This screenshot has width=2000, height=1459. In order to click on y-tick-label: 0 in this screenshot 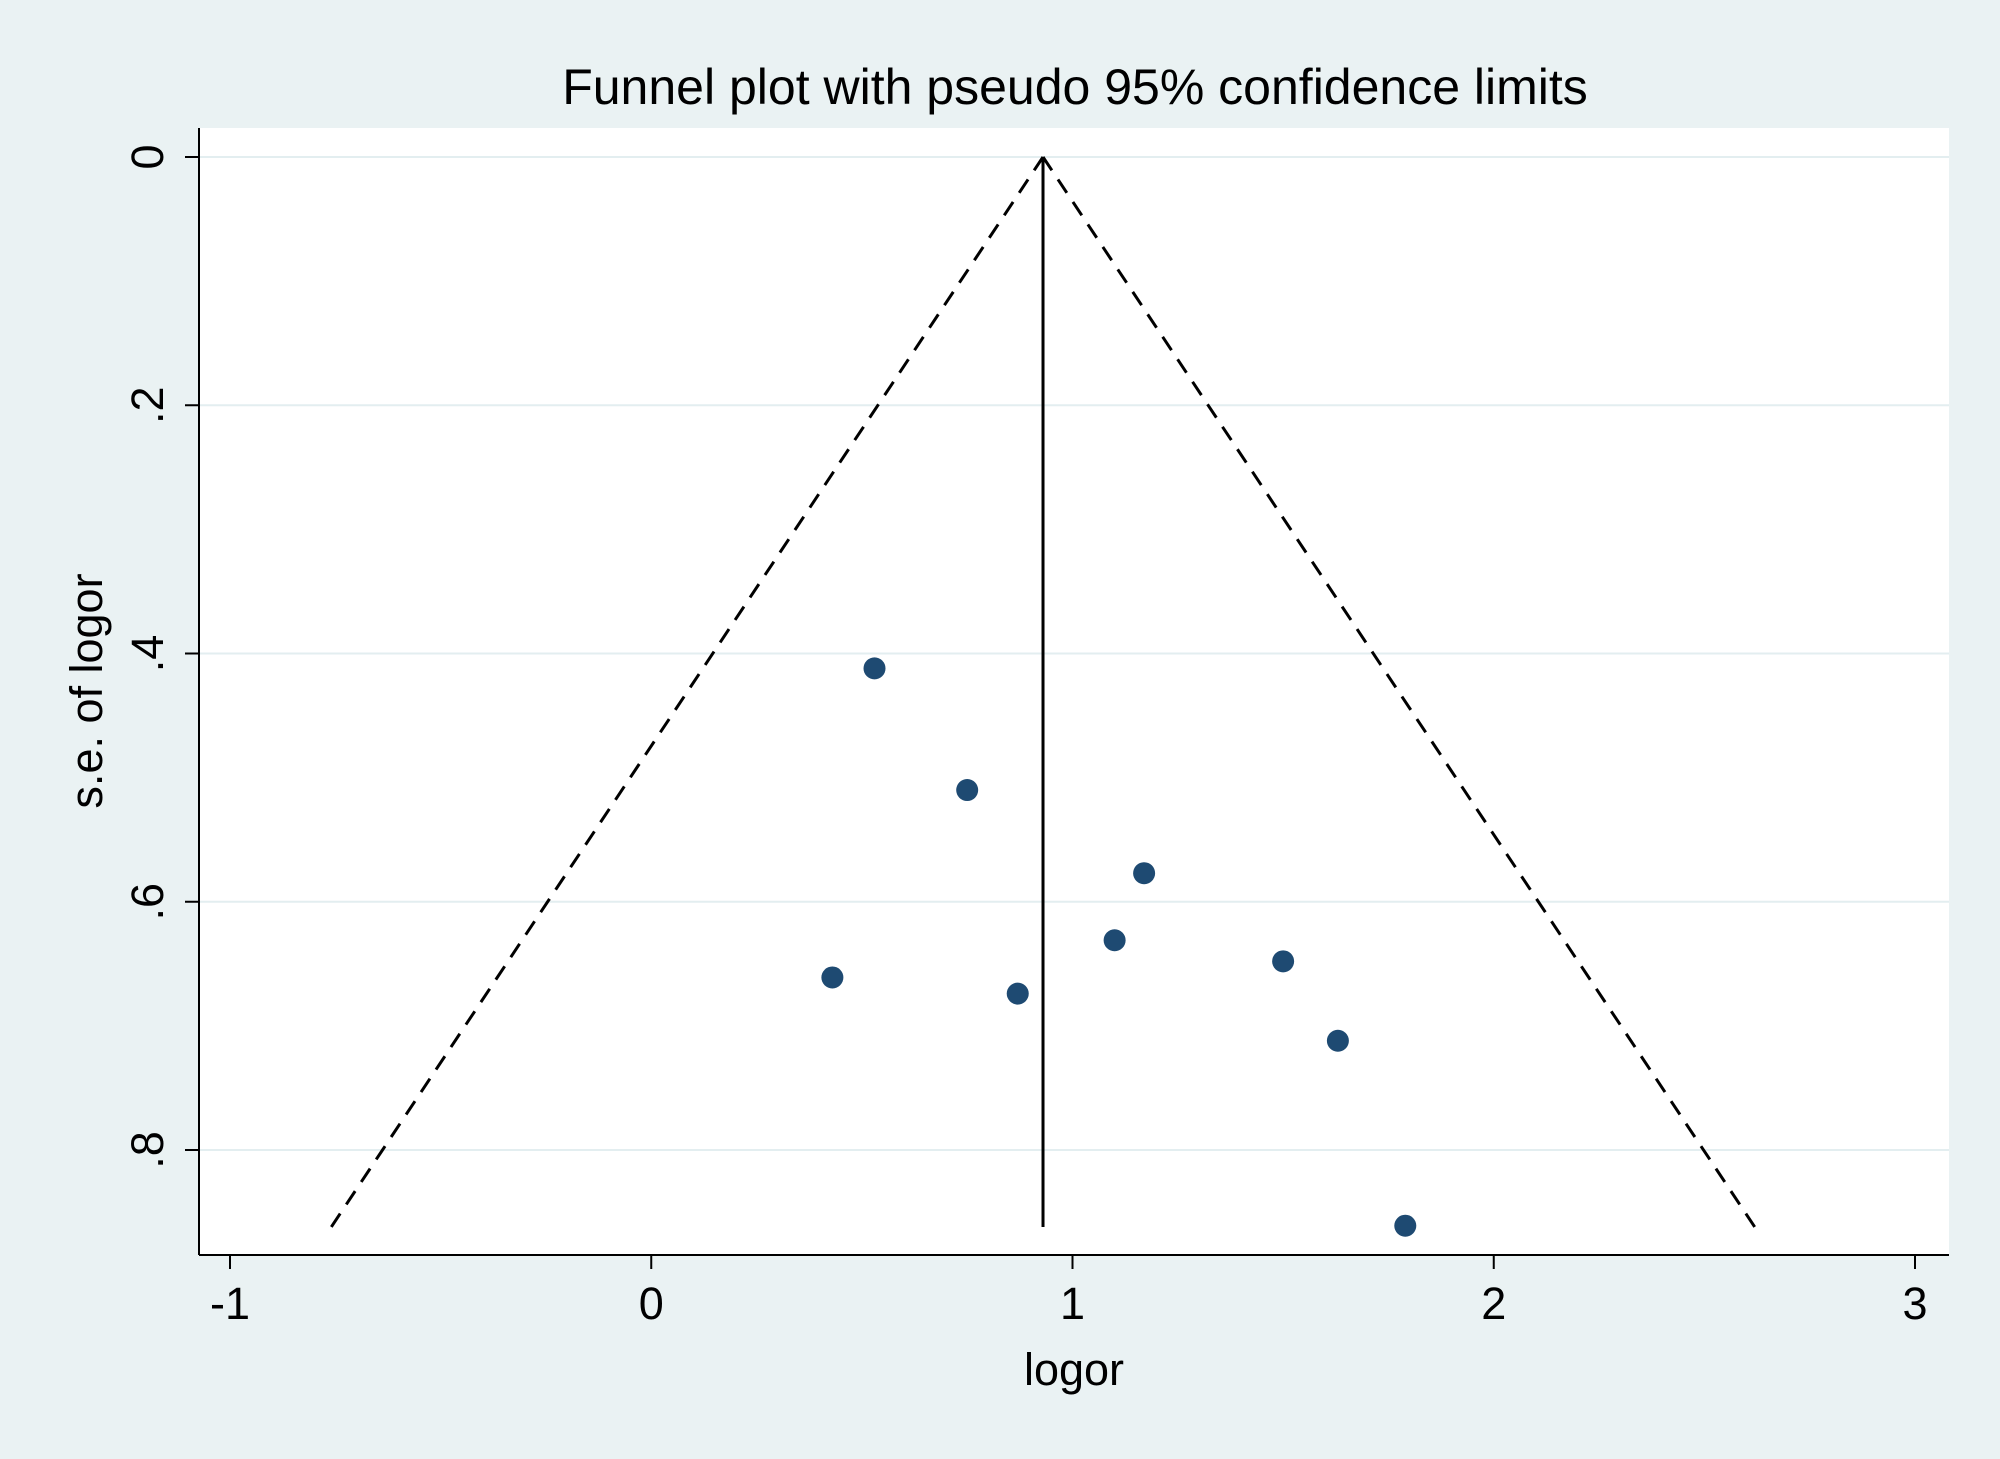, I will do `click(147, 156)`.